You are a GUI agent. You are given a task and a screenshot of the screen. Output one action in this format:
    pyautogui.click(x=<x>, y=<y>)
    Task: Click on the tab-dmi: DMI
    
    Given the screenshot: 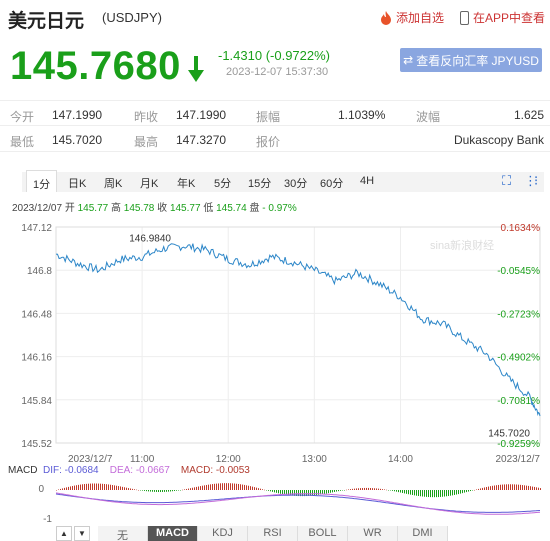 What is the action you would take?
    pyautogui.click(x=423, y=533)
    